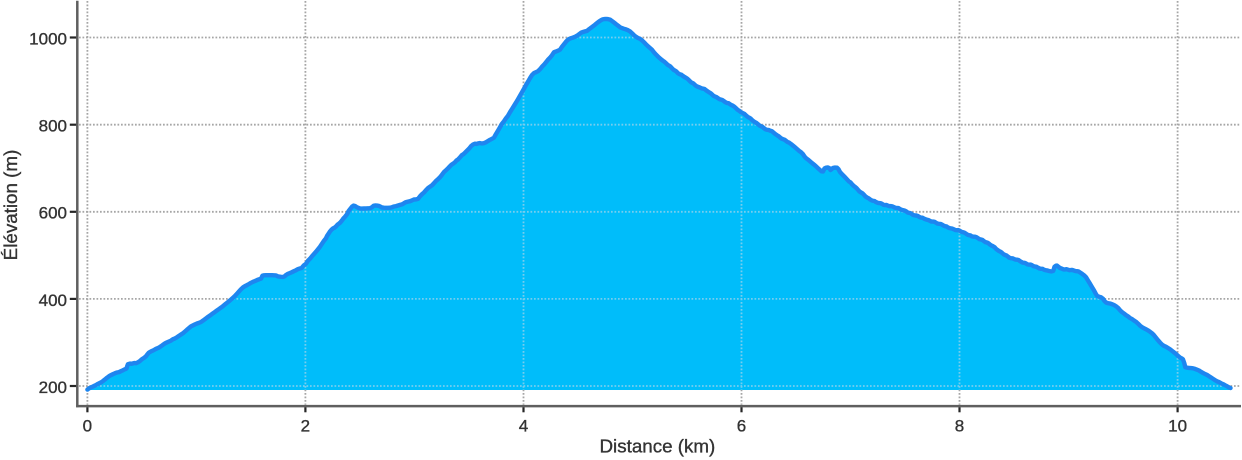 The width and height of the screenshot is (1242, 460). Describe the element at coordinates (305, 425) in the screenshot. I see `svg-text: 2` at that location.